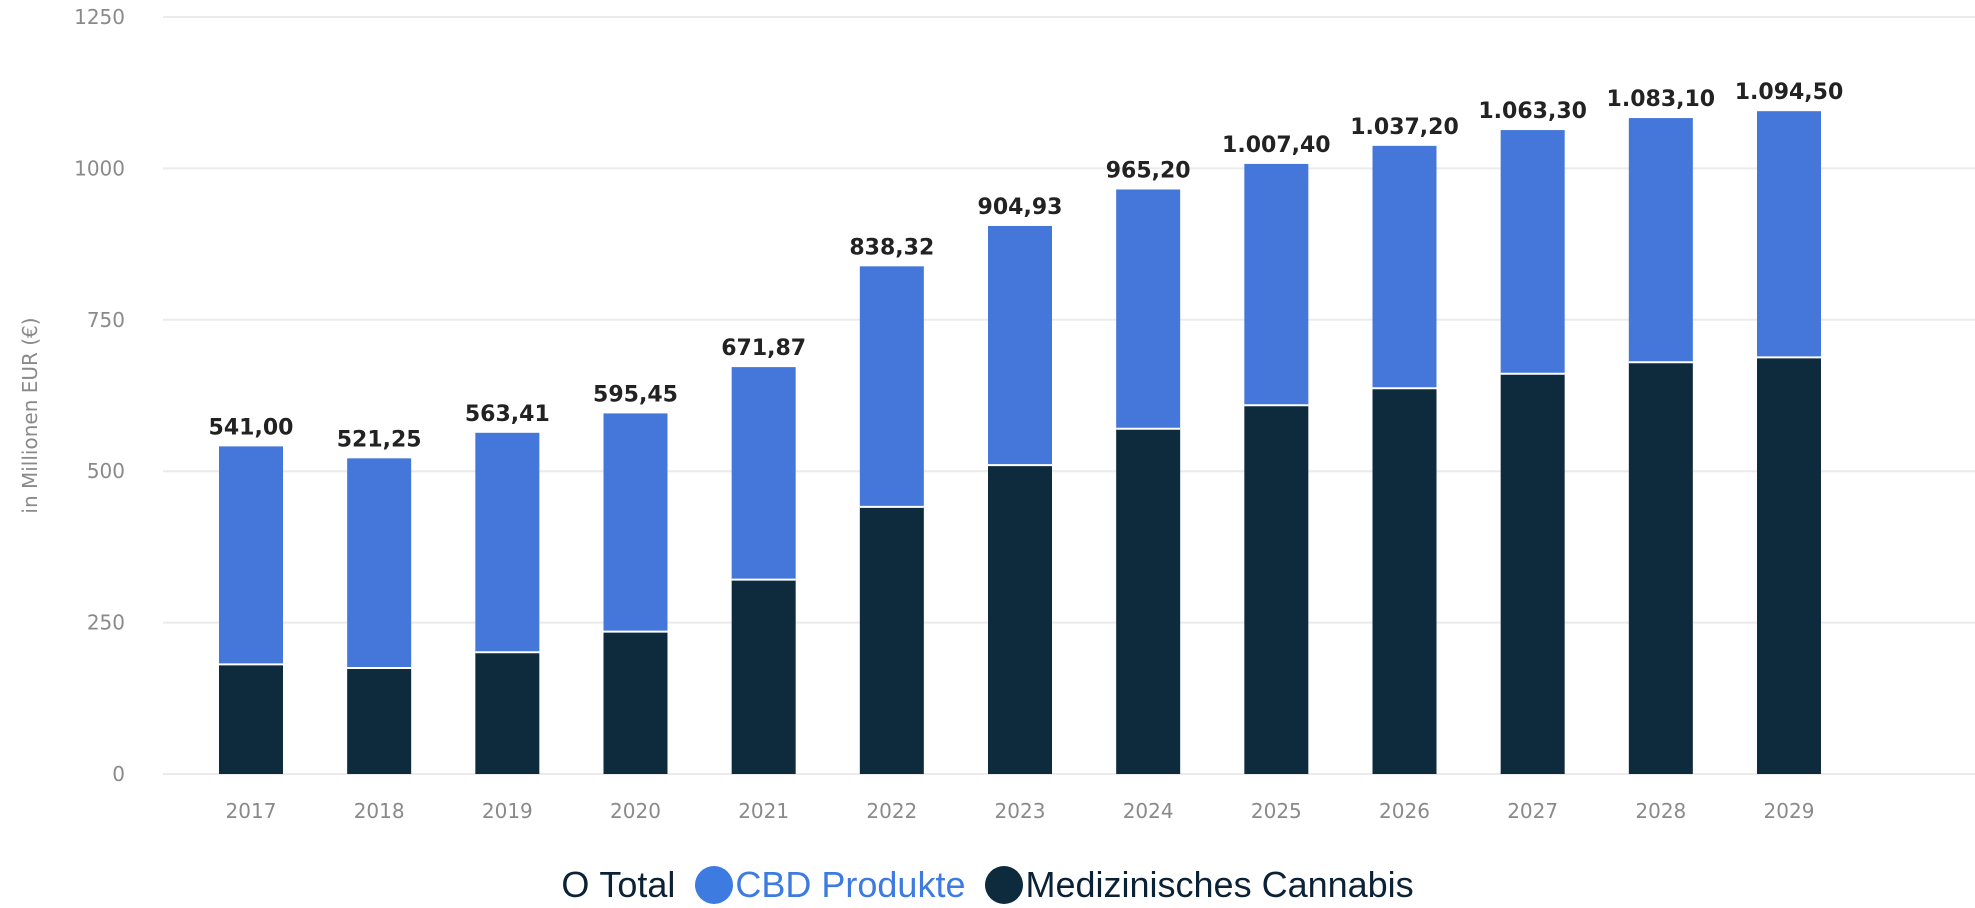 This screenshot has width=1975, height=908. What do you see at coordinates (507, 811) in the screenshot?
I see `x-tick-label: 2019` at bounding box center [507, 811].